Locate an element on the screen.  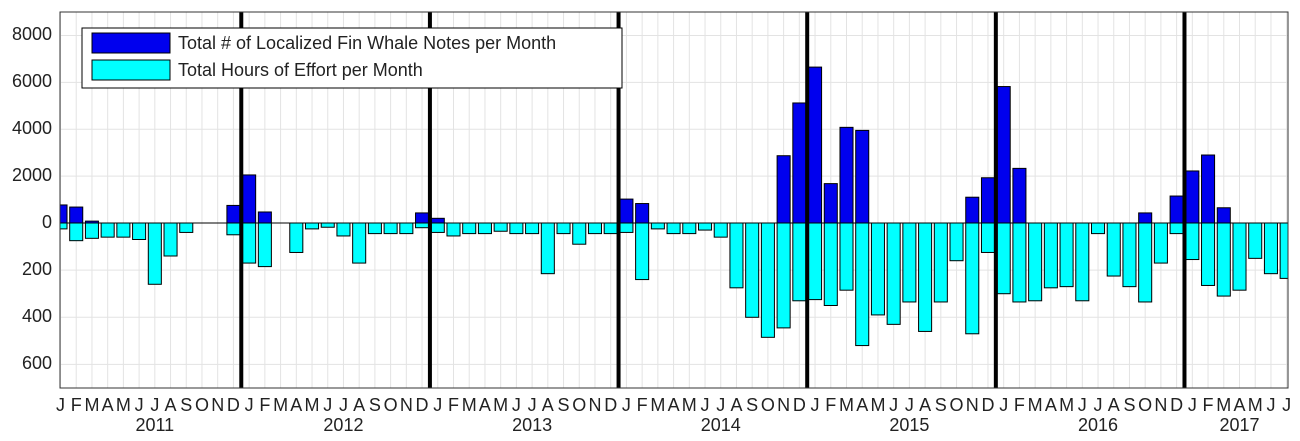
year-label: 2015 is located at coordinates (909, 425).